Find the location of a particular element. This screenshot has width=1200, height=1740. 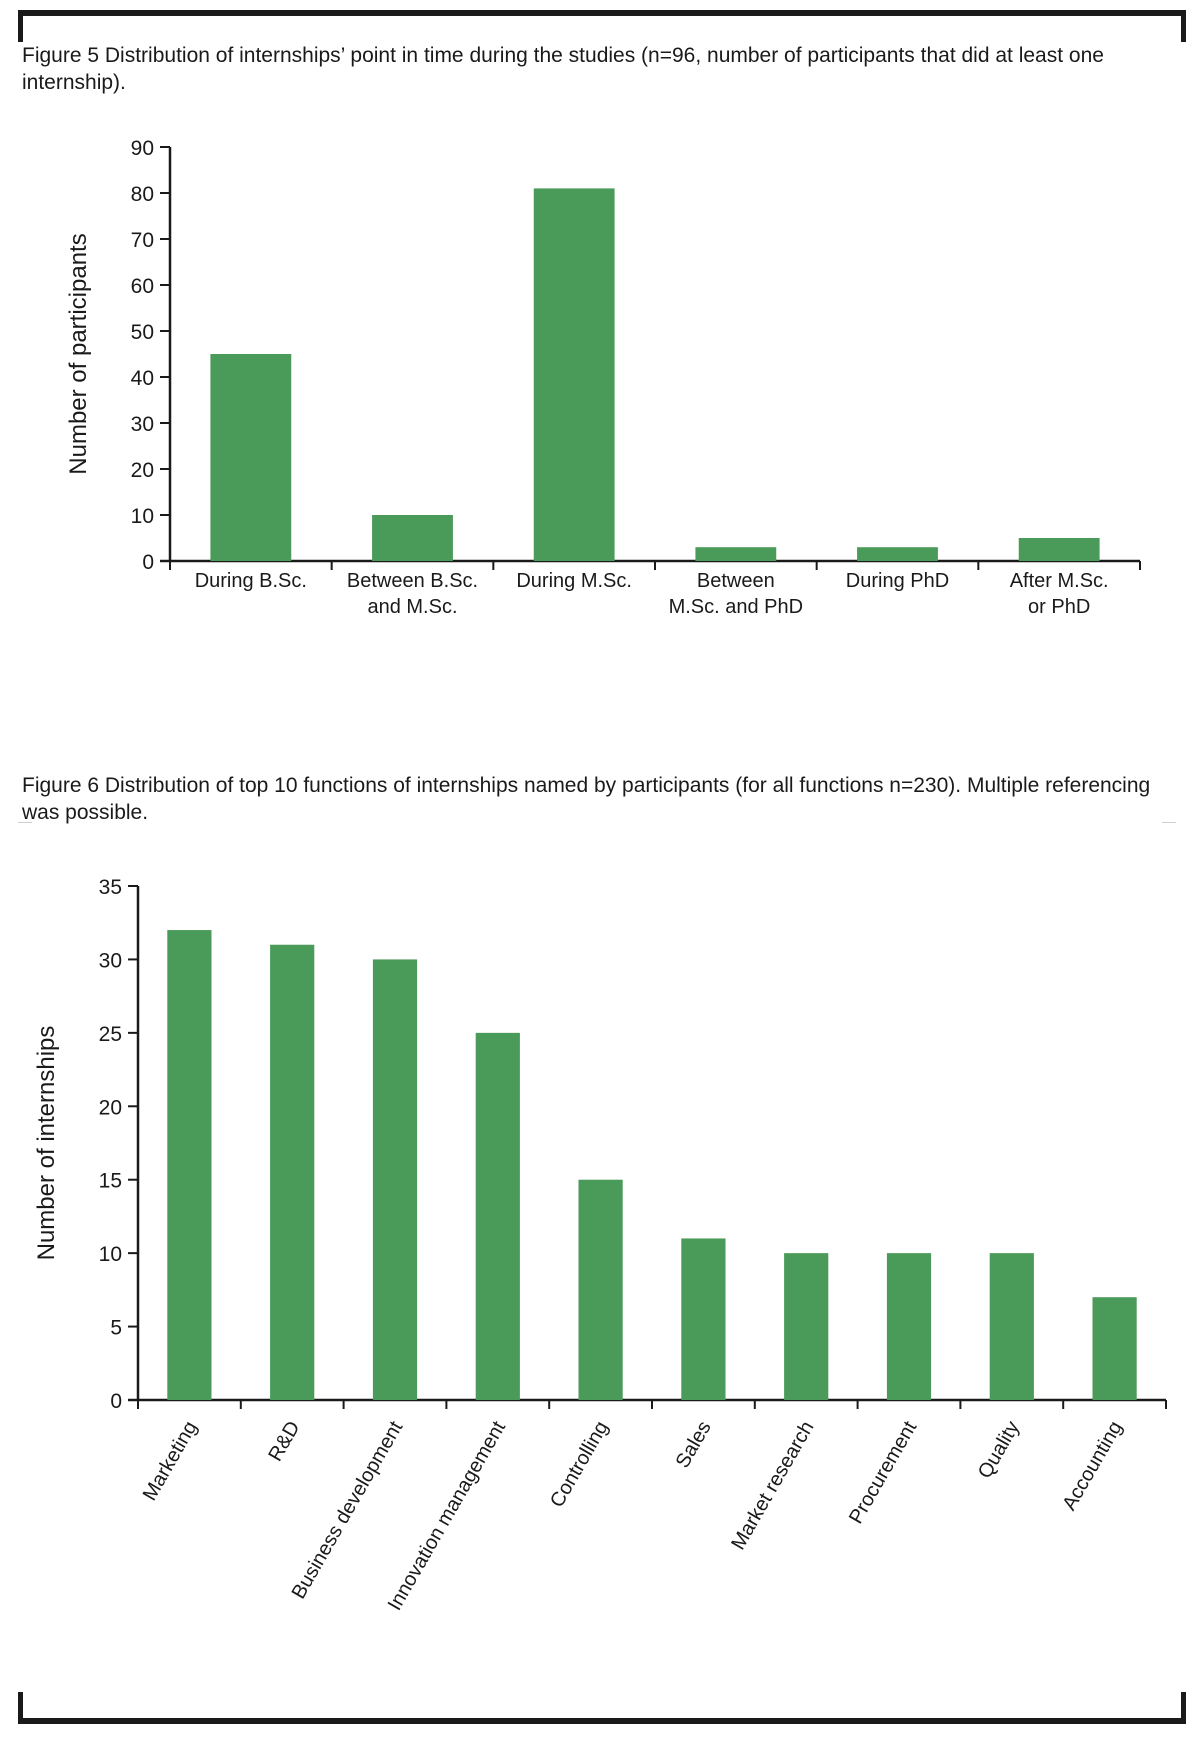

y-tick-label: 15 is located at coordinates (110, 1181).